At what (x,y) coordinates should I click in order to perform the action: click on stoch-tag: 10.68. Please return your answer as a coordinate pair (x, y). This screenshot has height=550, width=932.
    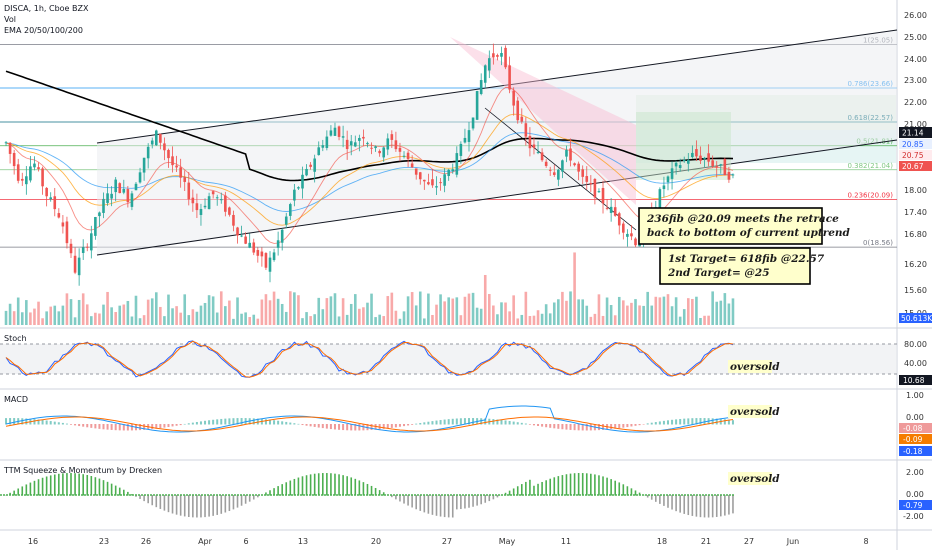
    Looking at the image, I should click on (914, 380).